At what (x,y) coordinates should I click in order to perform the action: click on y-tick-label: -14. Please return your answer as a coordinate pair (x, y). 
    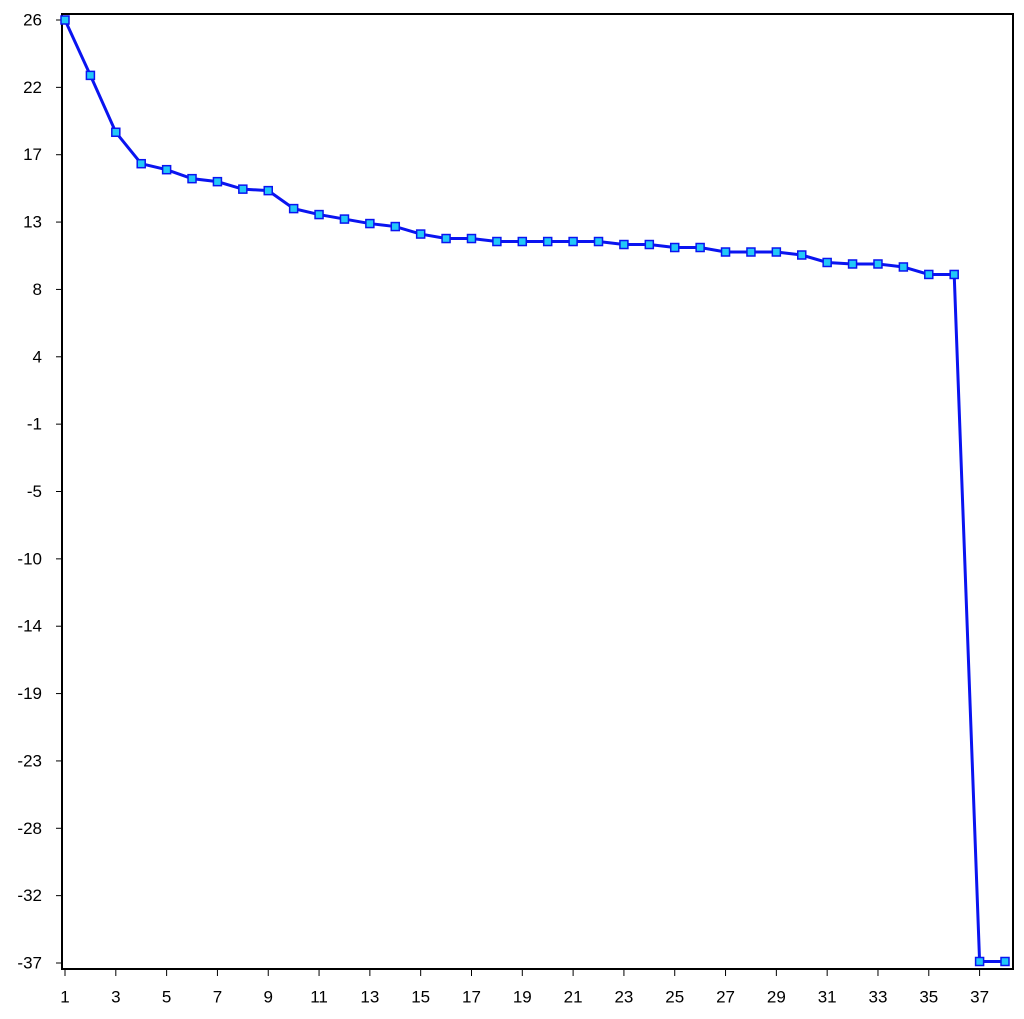
    Looking at the image, I should click on (29, 626).